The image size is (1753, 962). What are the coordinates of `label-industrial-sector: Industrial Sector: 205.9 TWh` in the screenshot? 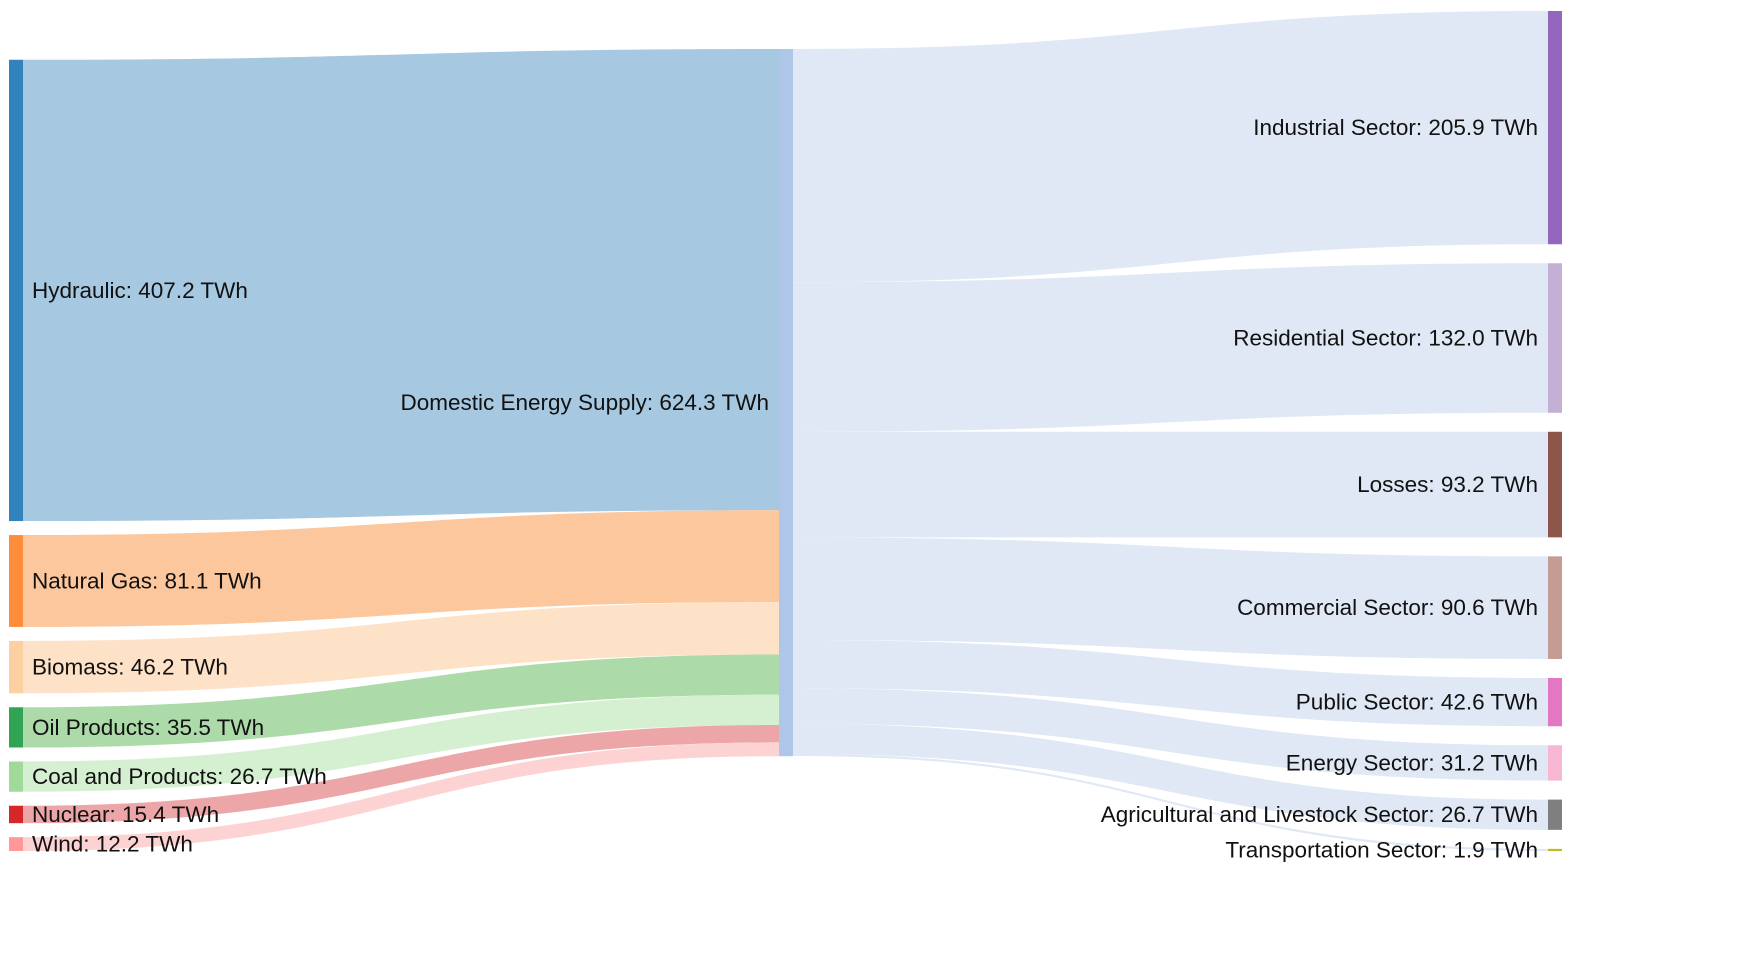 It's located at (1395, 127).